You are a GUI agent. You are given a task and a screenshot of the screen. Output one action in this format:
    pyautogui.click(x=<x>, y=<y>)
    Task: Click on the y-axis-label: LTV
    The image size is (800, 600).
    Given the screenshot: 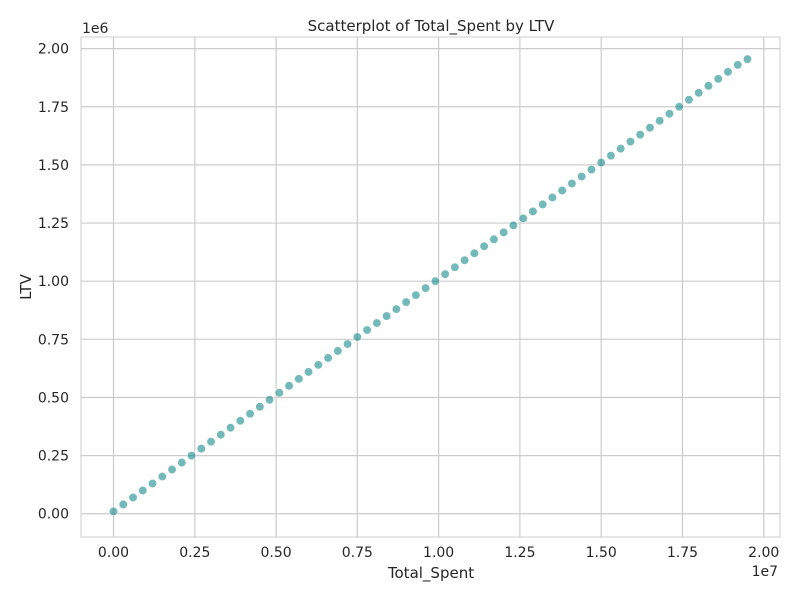 What is the action you would take?
    pyautogui.click(x=26, y=286)
    